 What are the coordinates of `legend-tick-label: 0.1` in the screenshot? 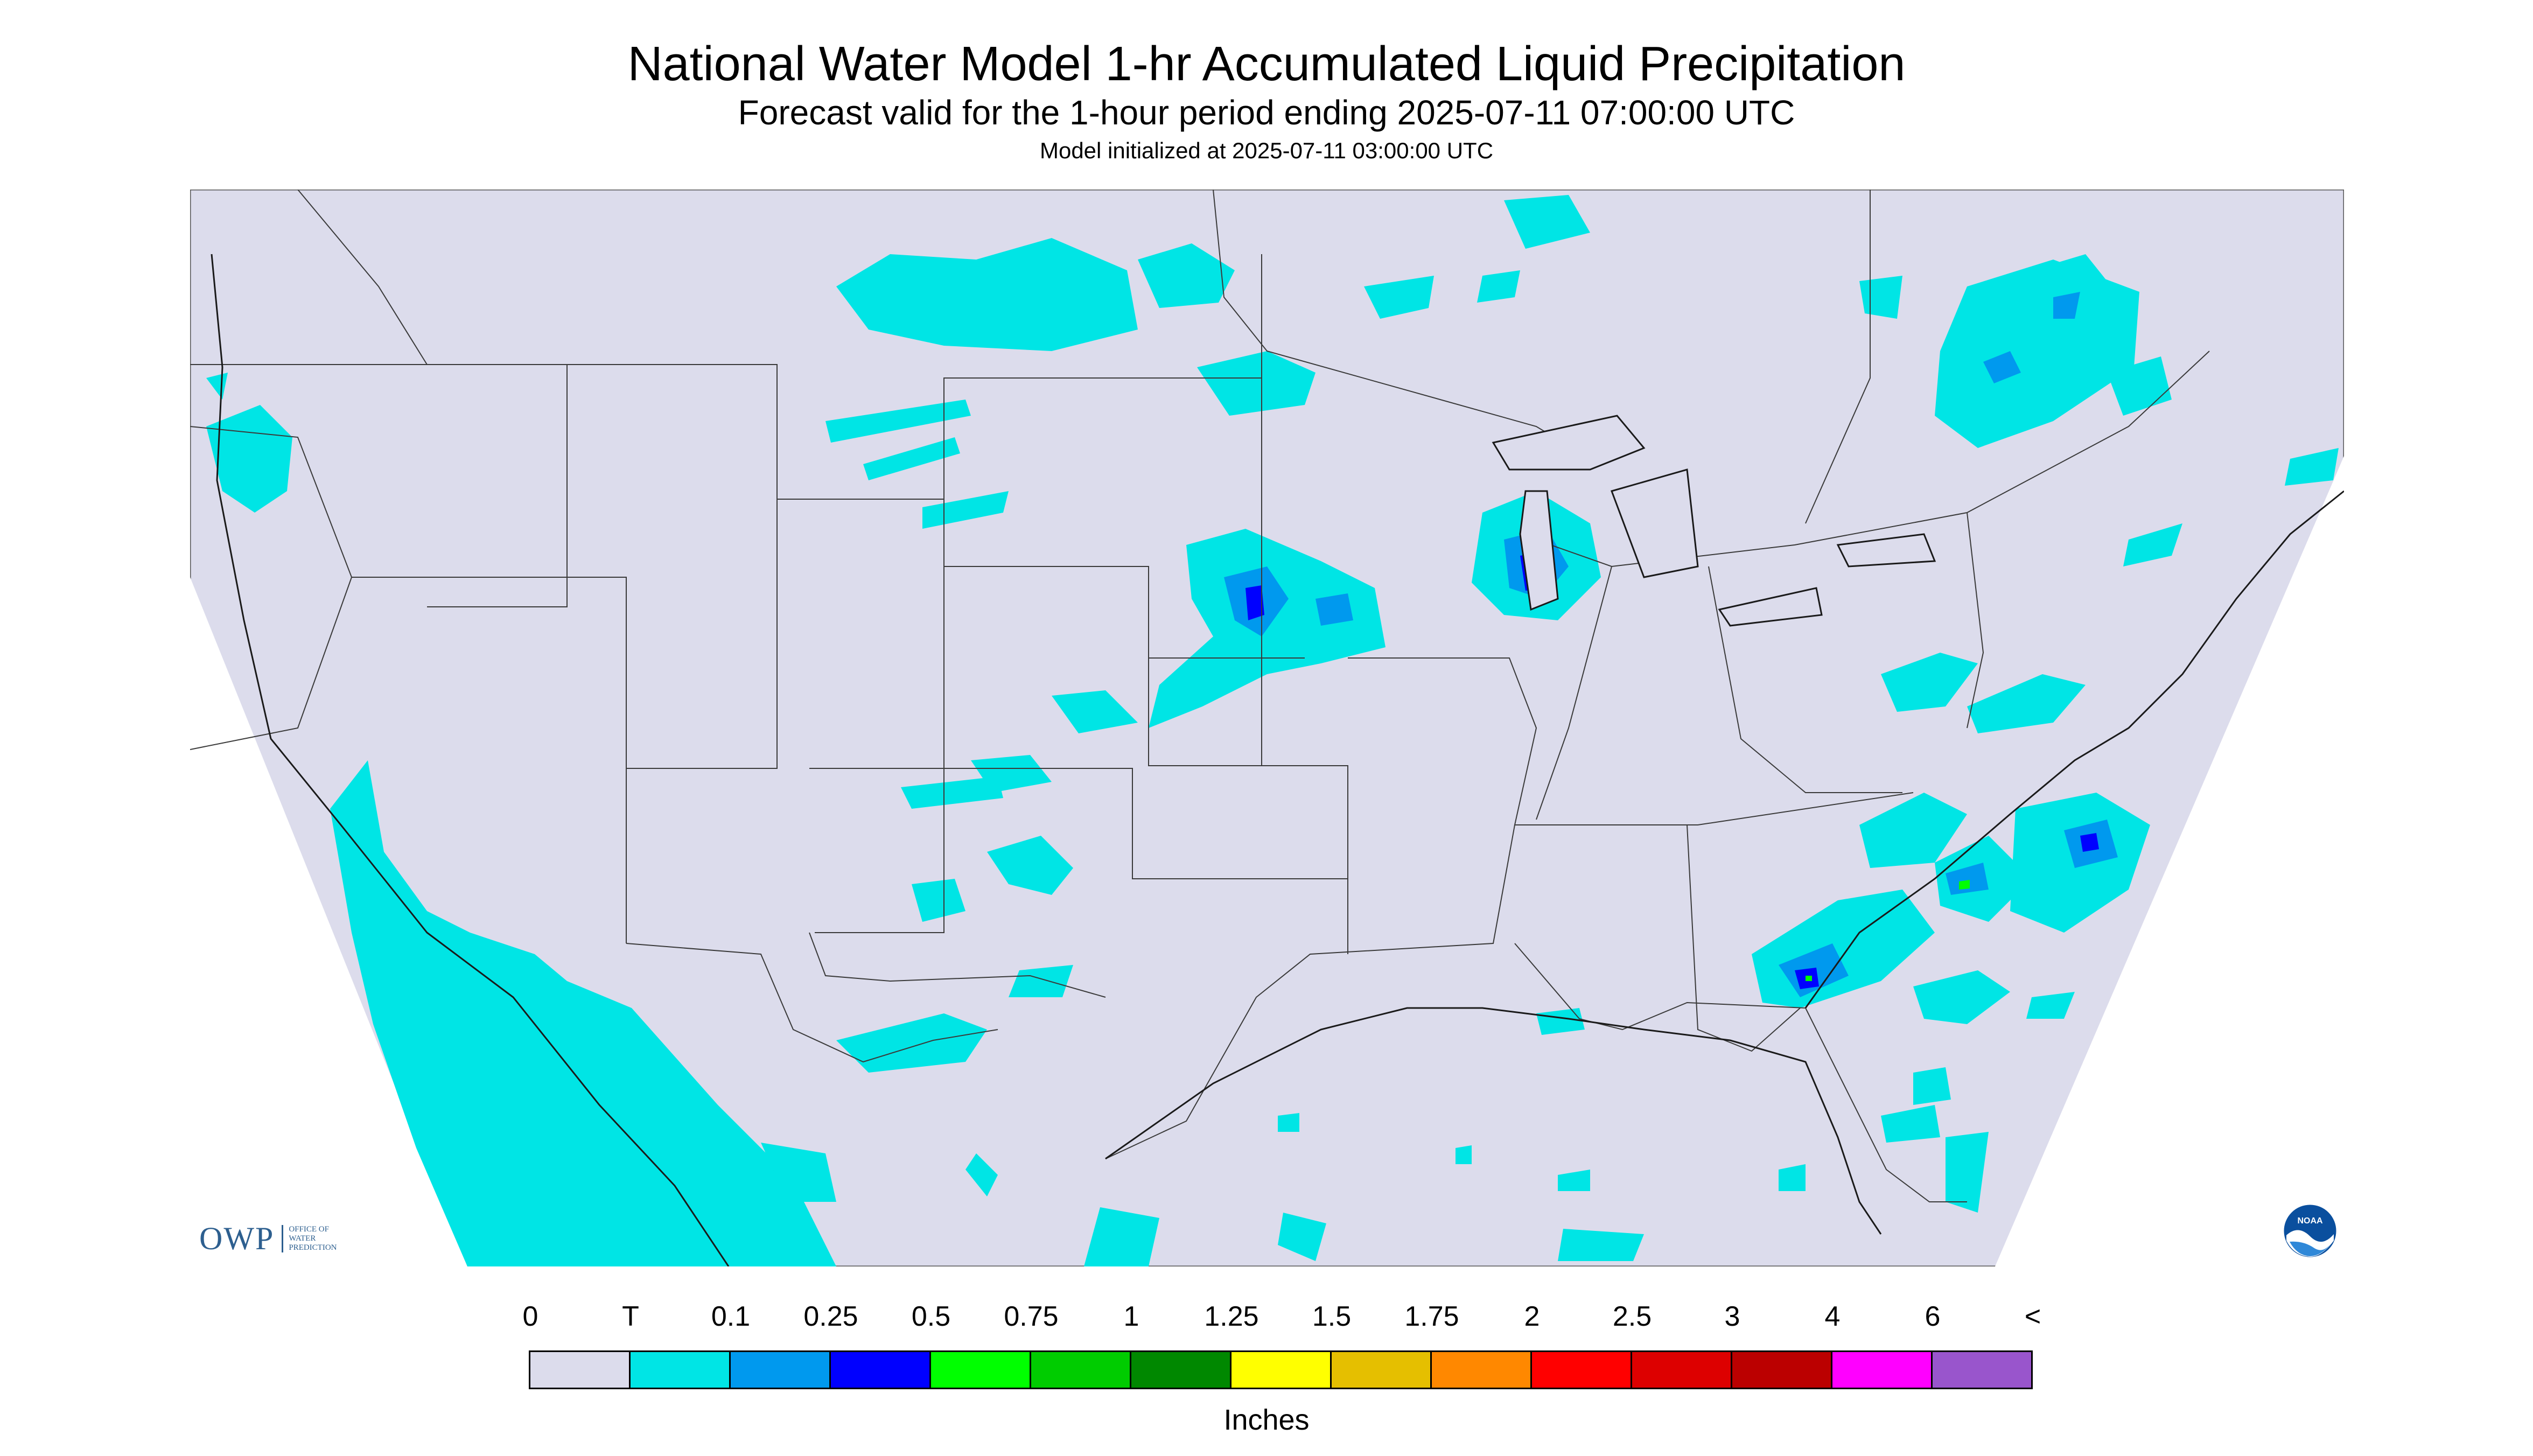 It's located at (731, 1316).